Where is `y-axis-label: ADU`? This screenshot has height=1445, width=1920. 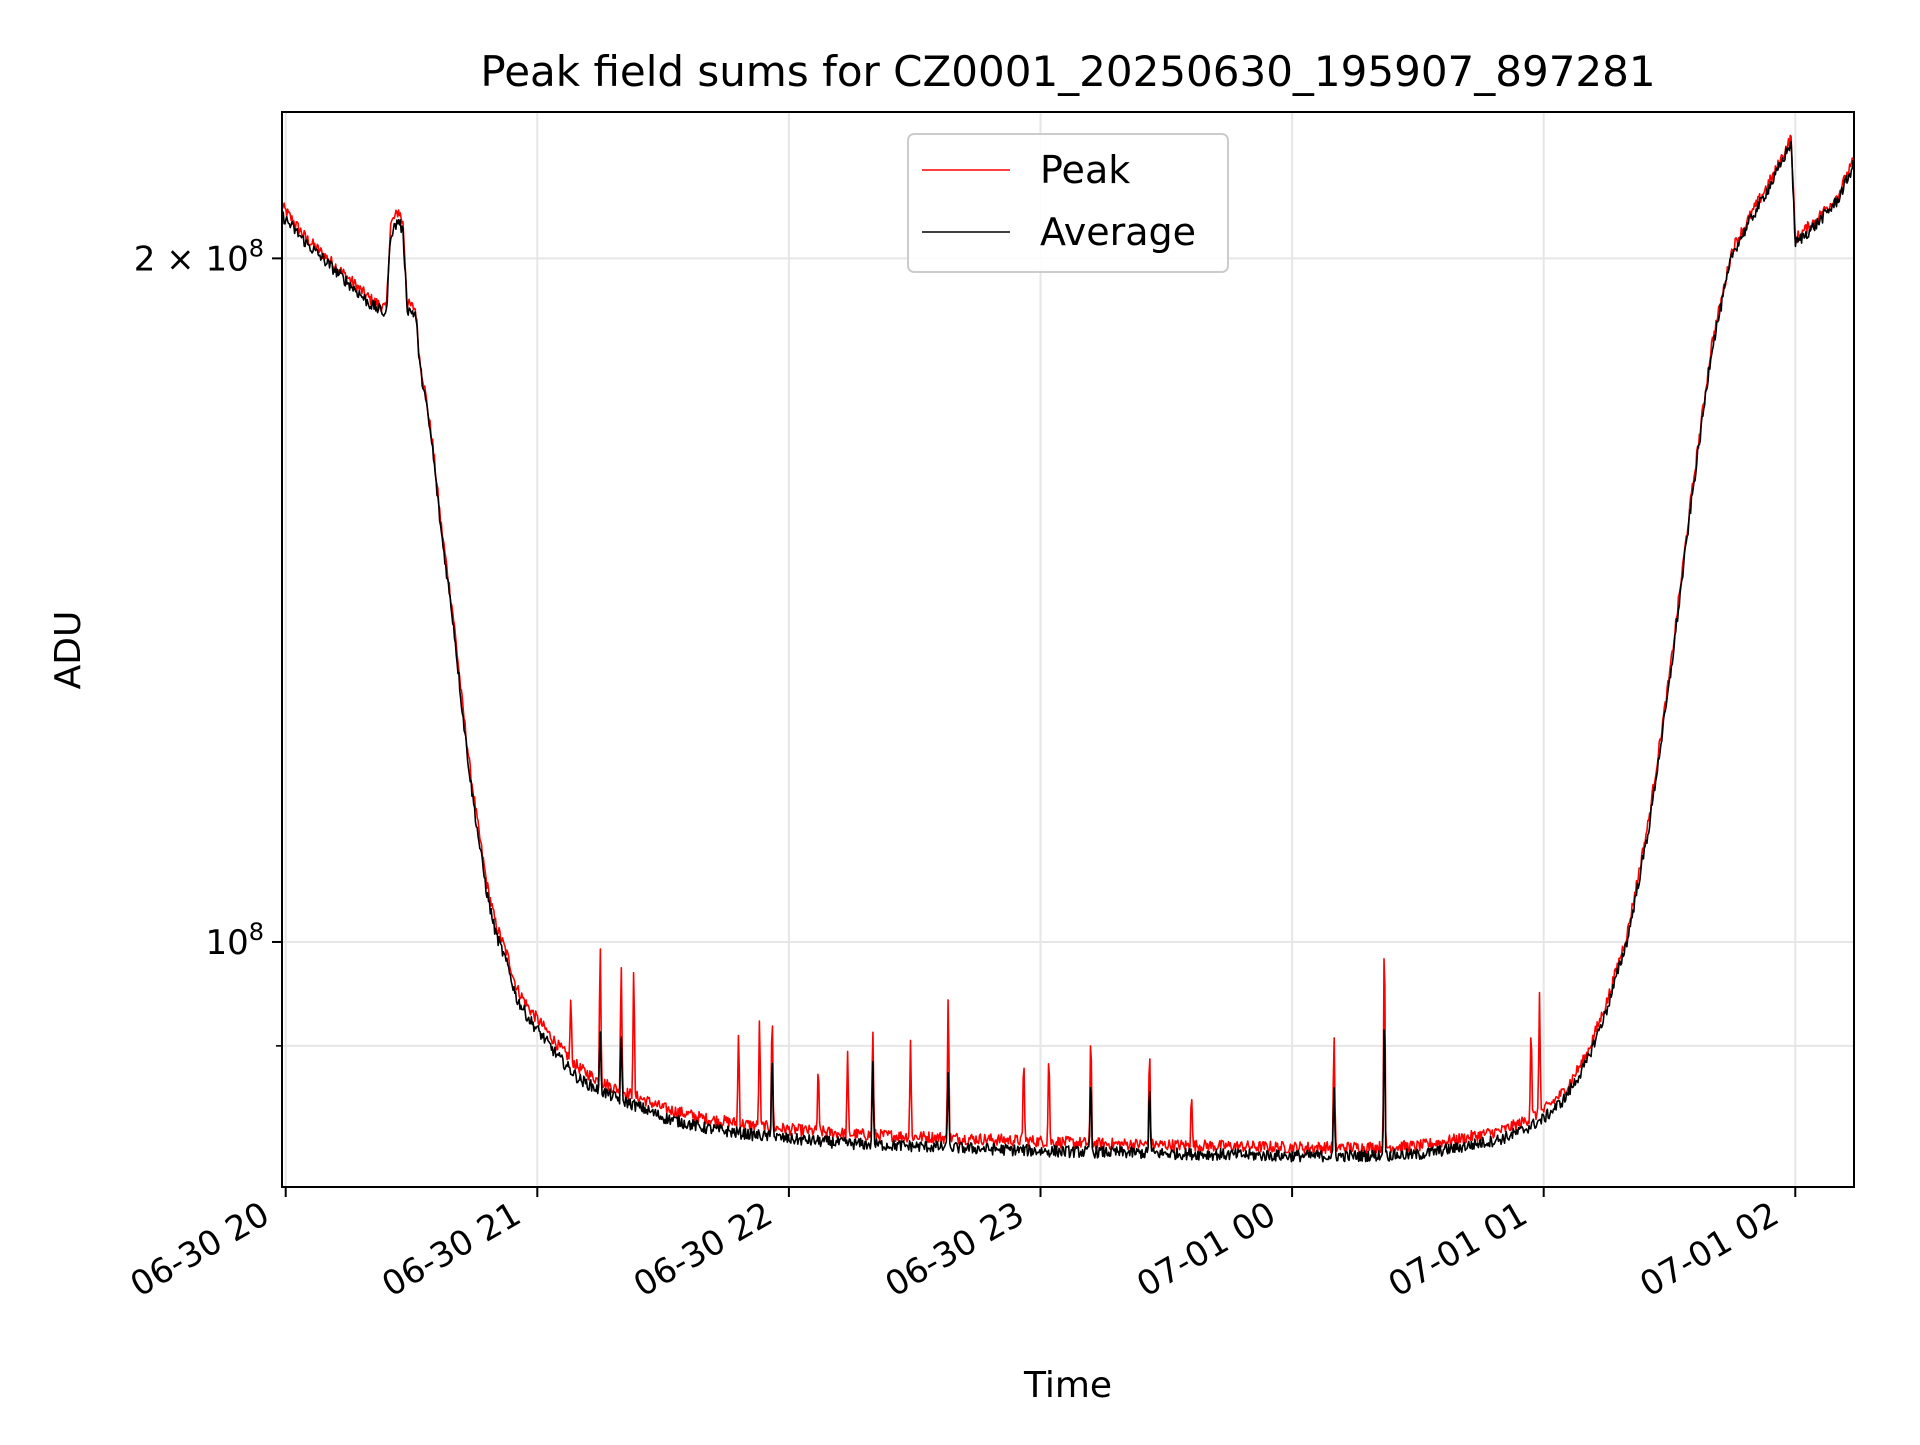 y-axis-label: ADU is located at coordinates (68, 650).